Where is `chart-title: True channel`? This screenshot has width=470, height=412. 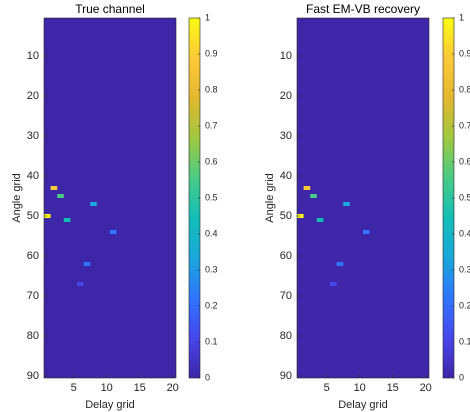
chart-title: True channel is located at coordinates (110, 9).